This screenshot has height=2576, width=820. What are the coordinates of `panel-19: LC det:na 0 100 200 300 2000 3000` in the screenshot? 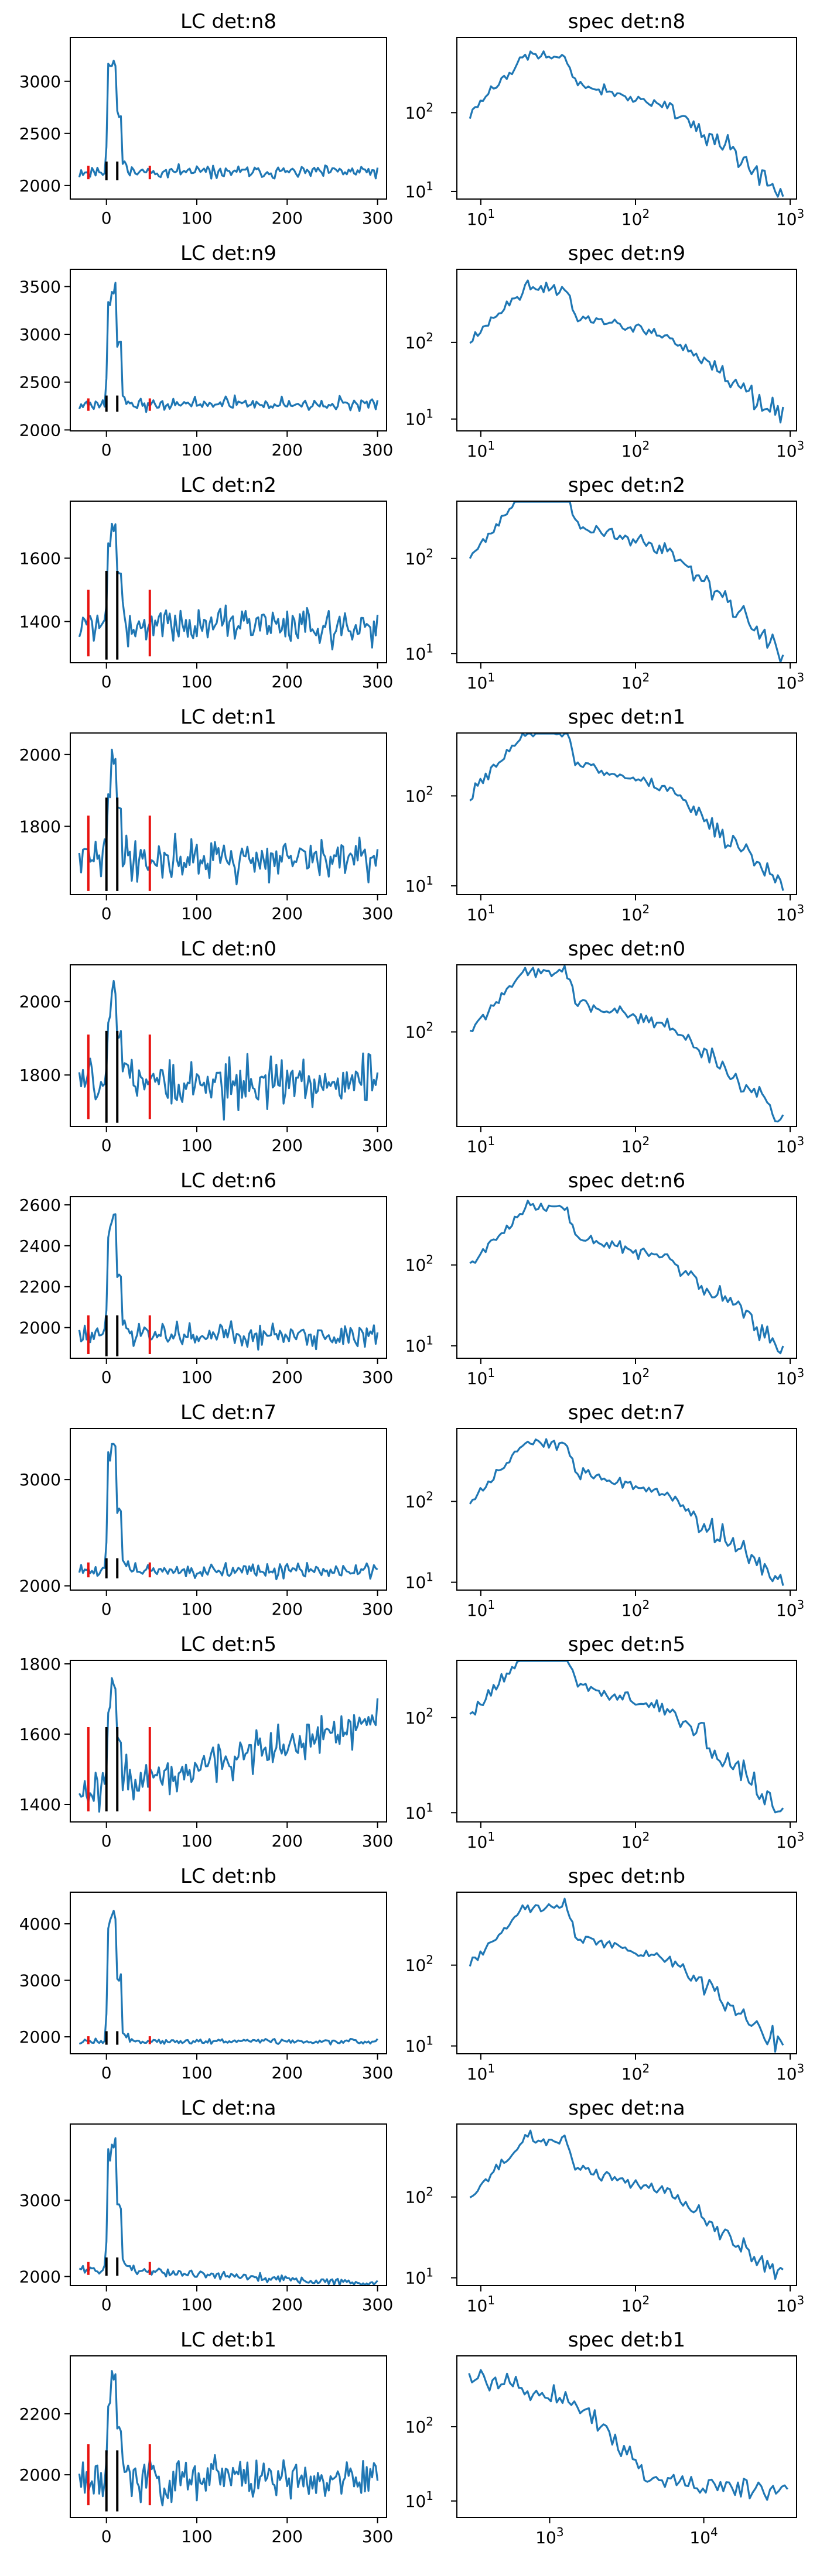 It's located at (206, 2205).